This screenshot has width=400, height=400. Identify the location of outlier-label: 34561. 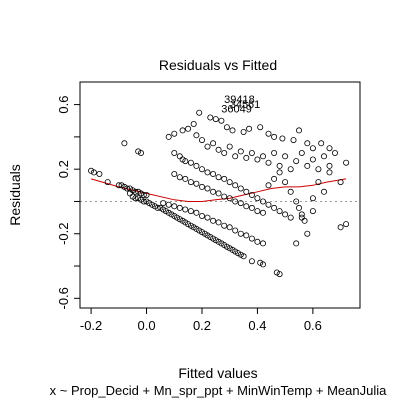
(245, 105).